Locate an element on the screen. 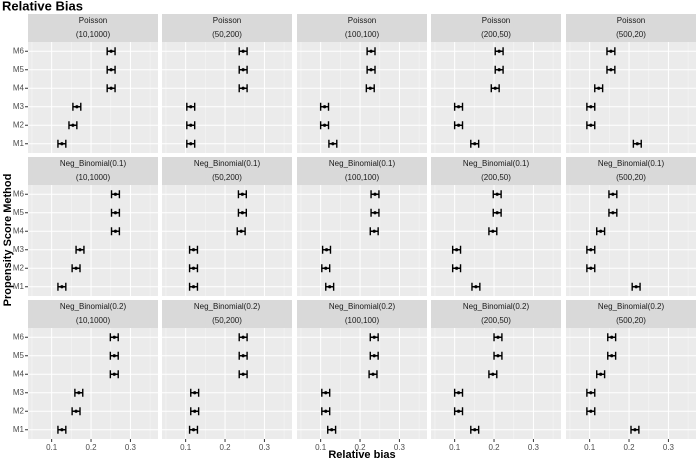 Image resolution: width=699 pixels, height=462 pixels. strip: Neg_Binomial(0.2) (10,1000) is located at coordinates (93, 314).